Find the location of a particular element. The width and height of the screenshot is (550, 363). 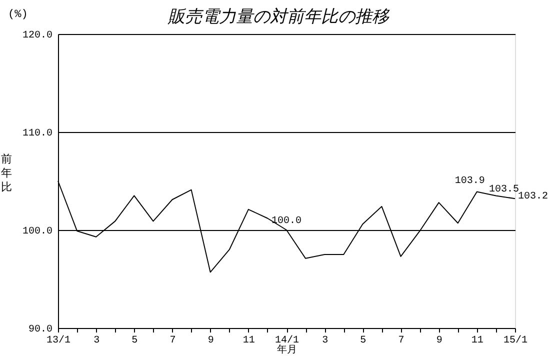

y-tick-label: 90.0 is located at coordinates (40, 330).